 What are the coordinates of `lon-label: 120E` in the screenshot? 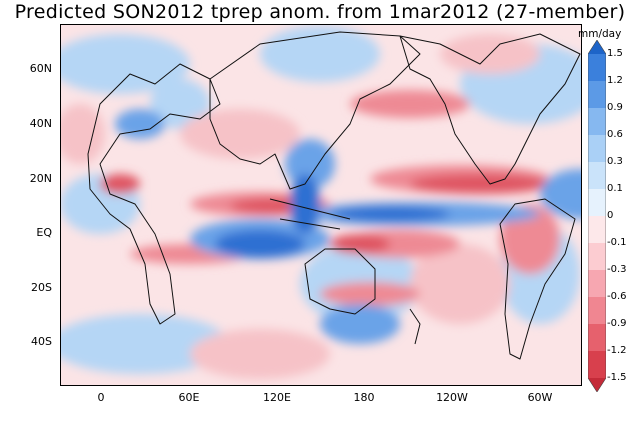 It's located at (277, 397).